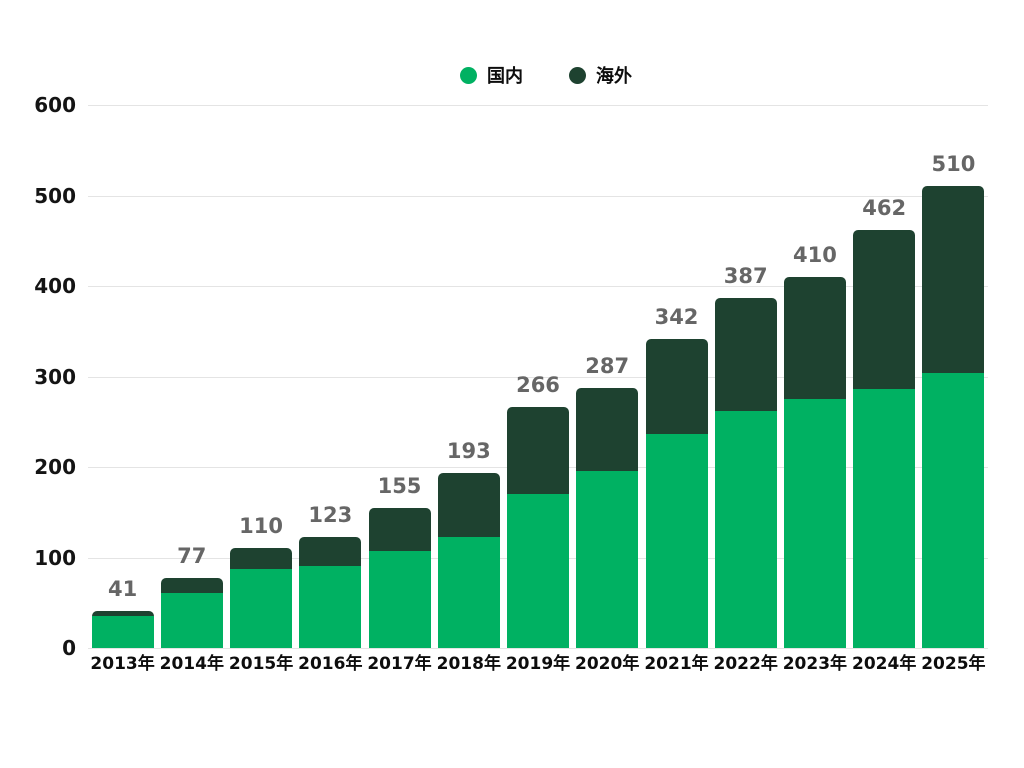 This screenshot has height=768, width=1024. Describe the element at coordinates (538, 664) in the screenshot. I see `x-axis-label-2019年: 2019年` at that location.